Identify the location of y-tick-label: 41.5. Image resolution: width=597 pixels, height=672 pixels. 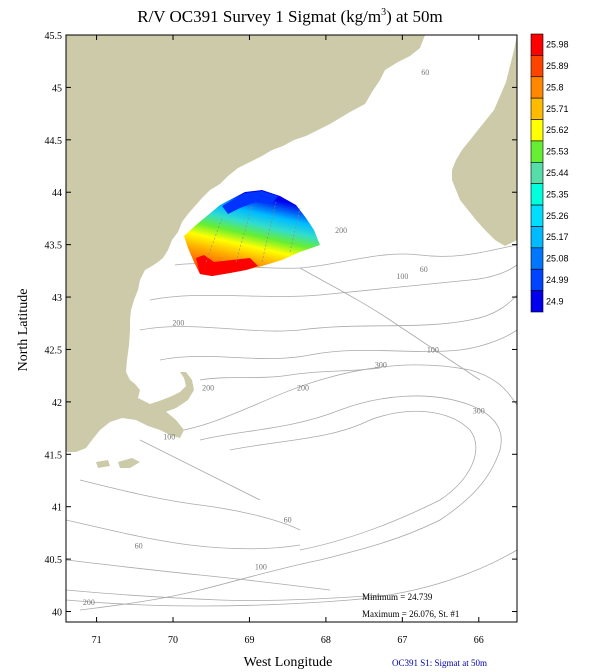
(54, 455).